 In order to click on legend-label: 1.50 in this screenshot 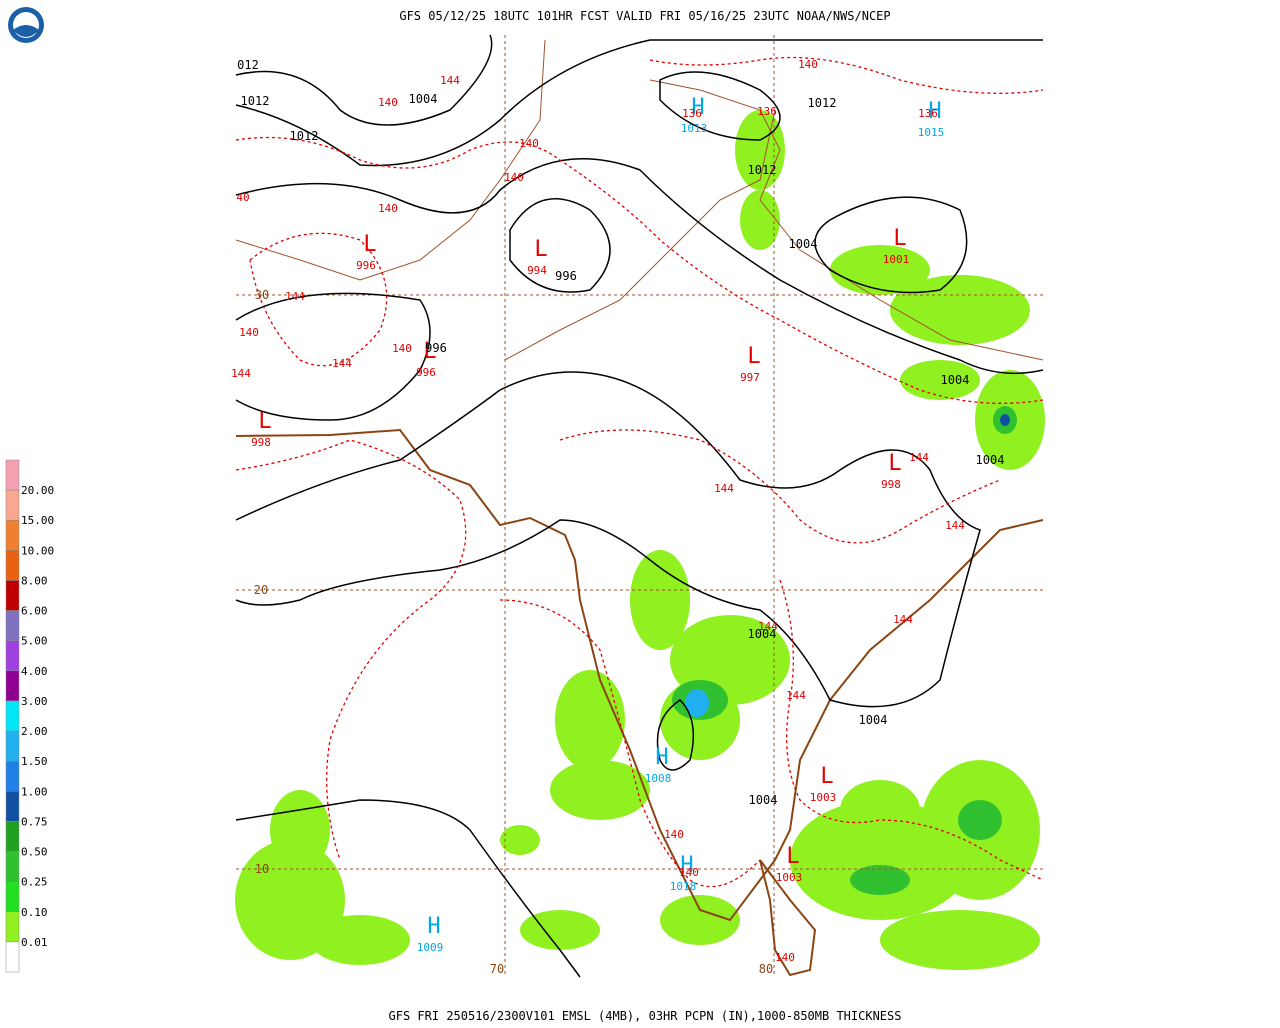, I will do `click(34, 761)`.